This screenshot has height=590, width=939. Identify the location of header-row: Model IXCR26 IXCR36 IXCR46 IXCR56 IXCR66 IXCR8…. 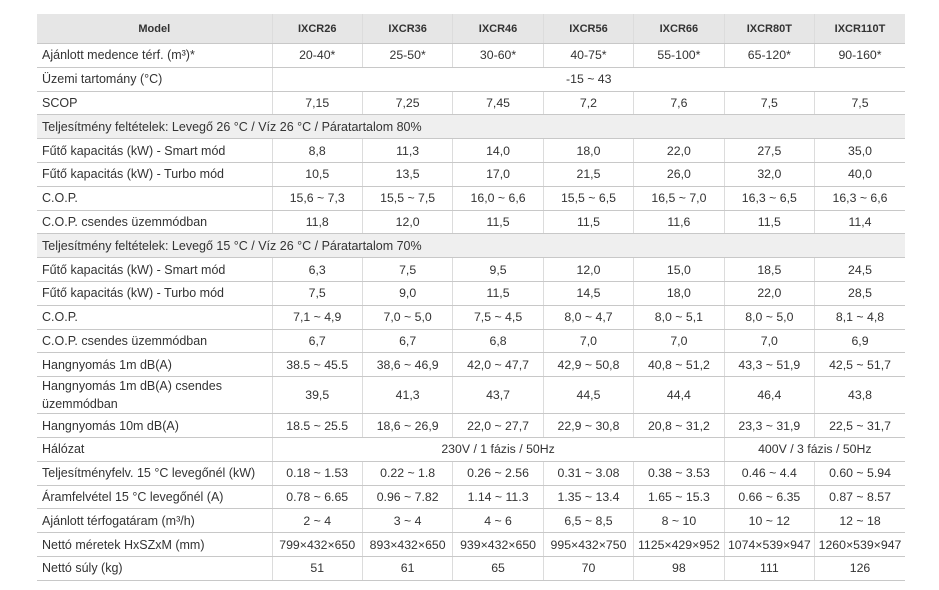
(471, 29).